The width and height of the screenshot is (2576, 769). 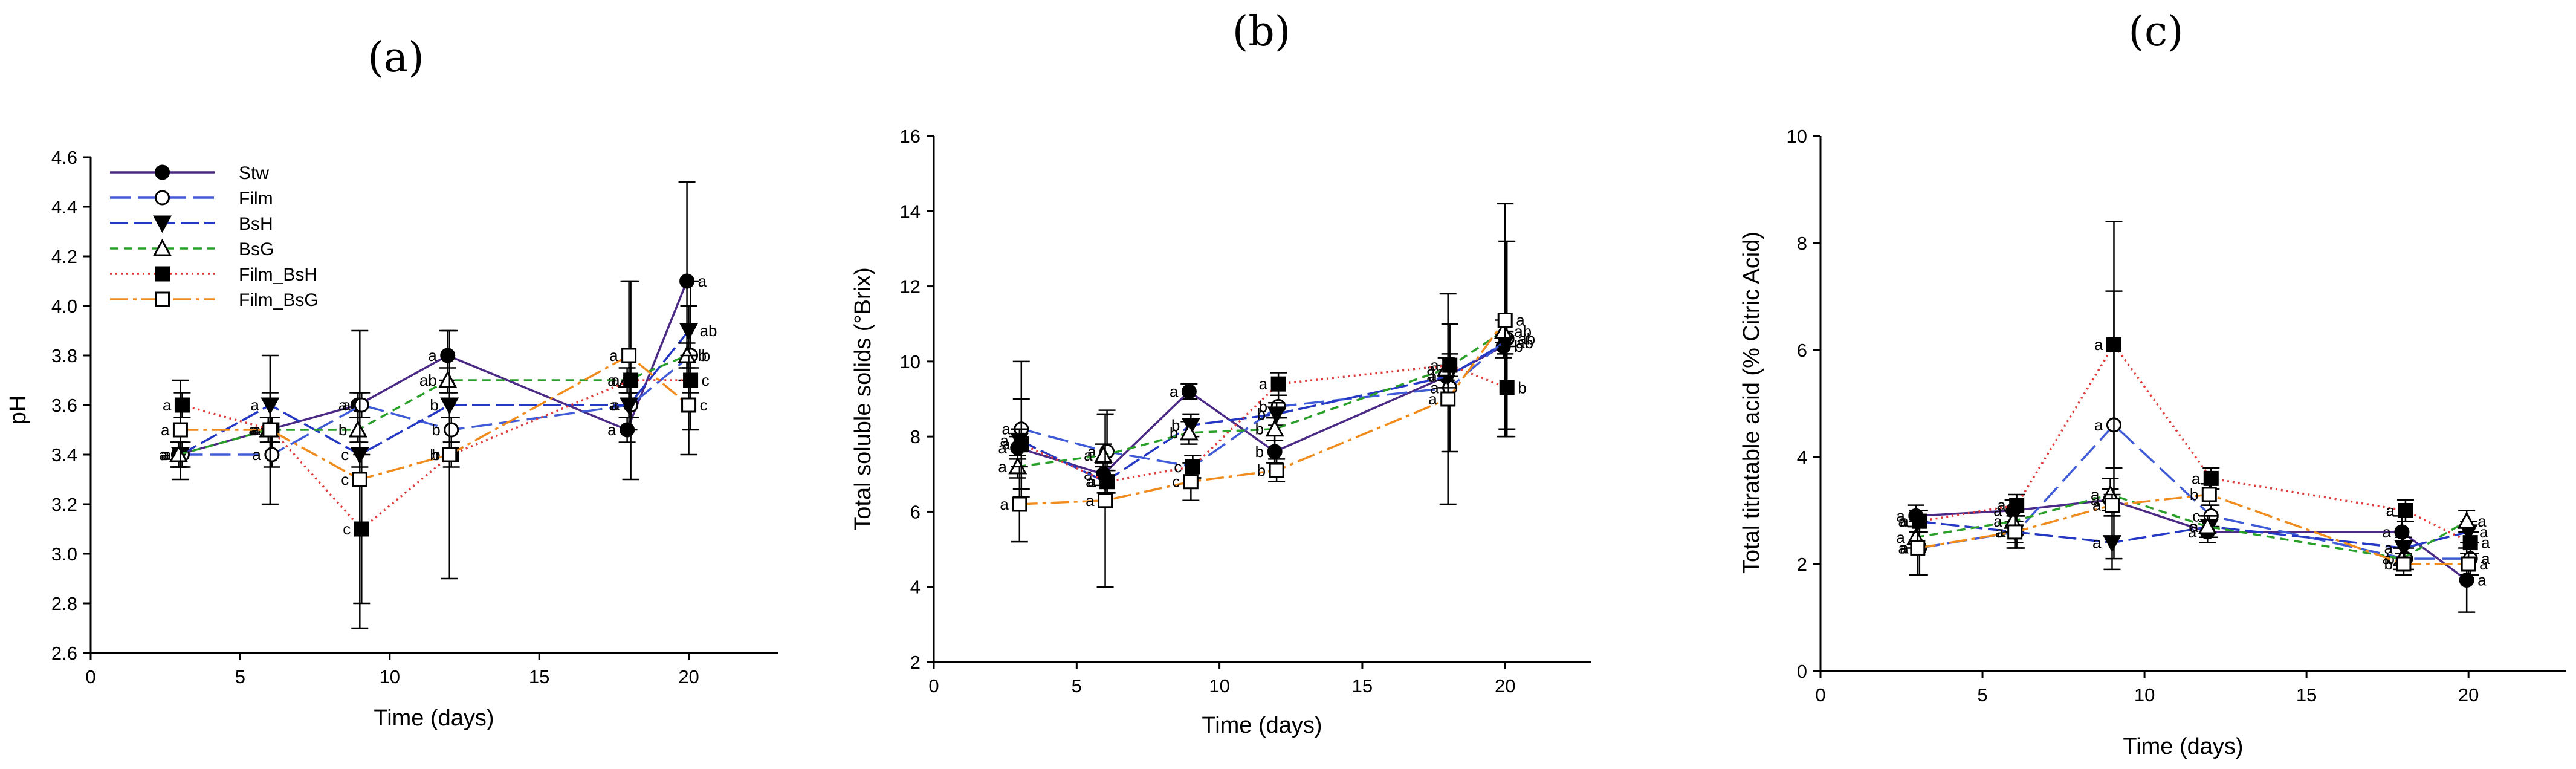 What do you see at coordinates (1021, 444) in the screenshot?
I see `panel-b-marker-film-bsh` at bounding box center [1021, 444].